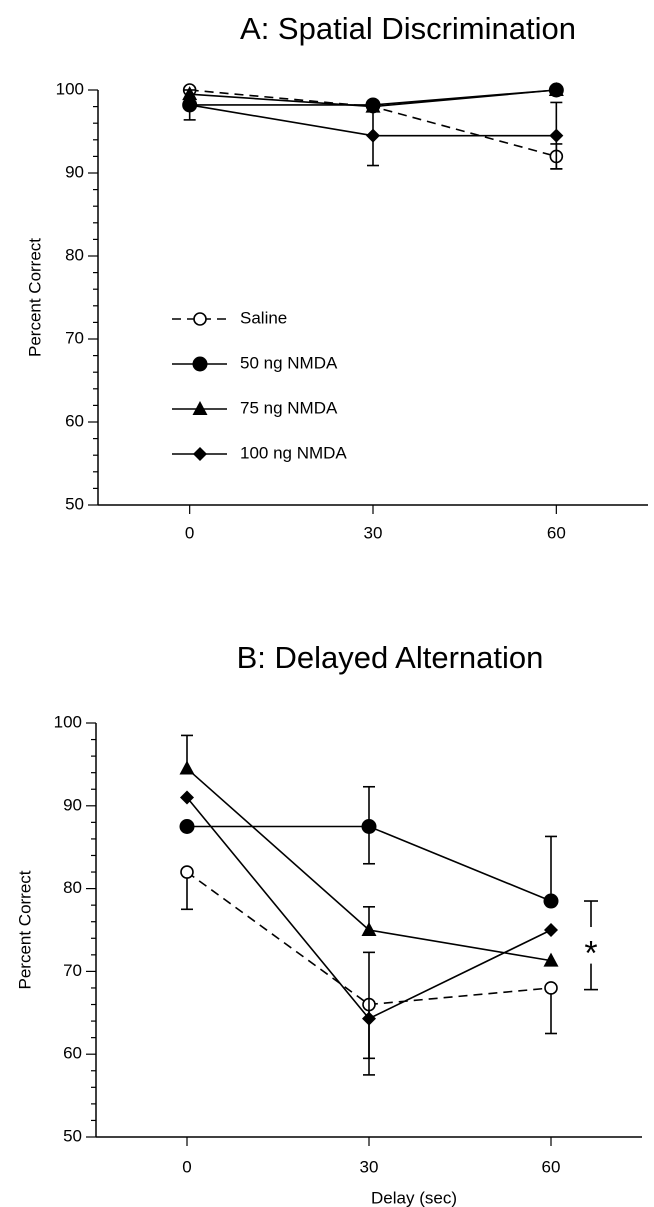 Image resolution: width=654 pixels, height=1207 pixels. Describe the element at coordinates (289, 407) in the screenshot. I see `legend-label: 75 ng NMDA` at that location.